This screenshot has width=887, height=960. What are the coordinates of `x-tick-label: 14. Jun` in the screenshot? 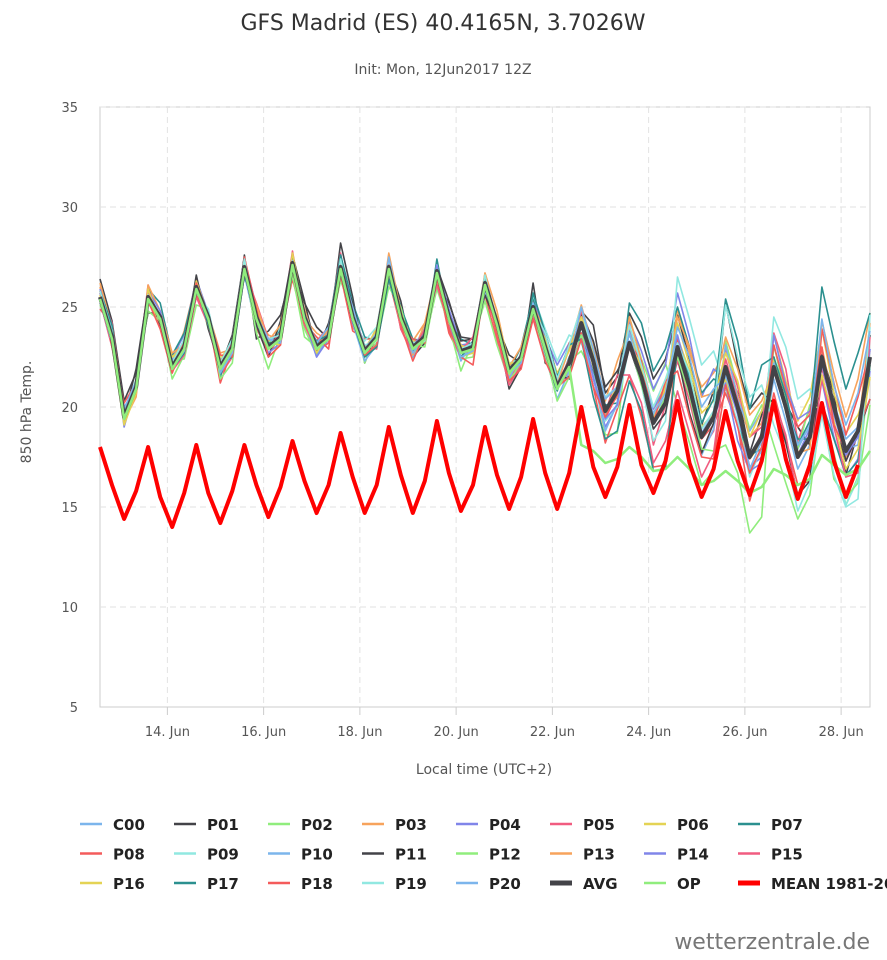 It's located at (167, 732).